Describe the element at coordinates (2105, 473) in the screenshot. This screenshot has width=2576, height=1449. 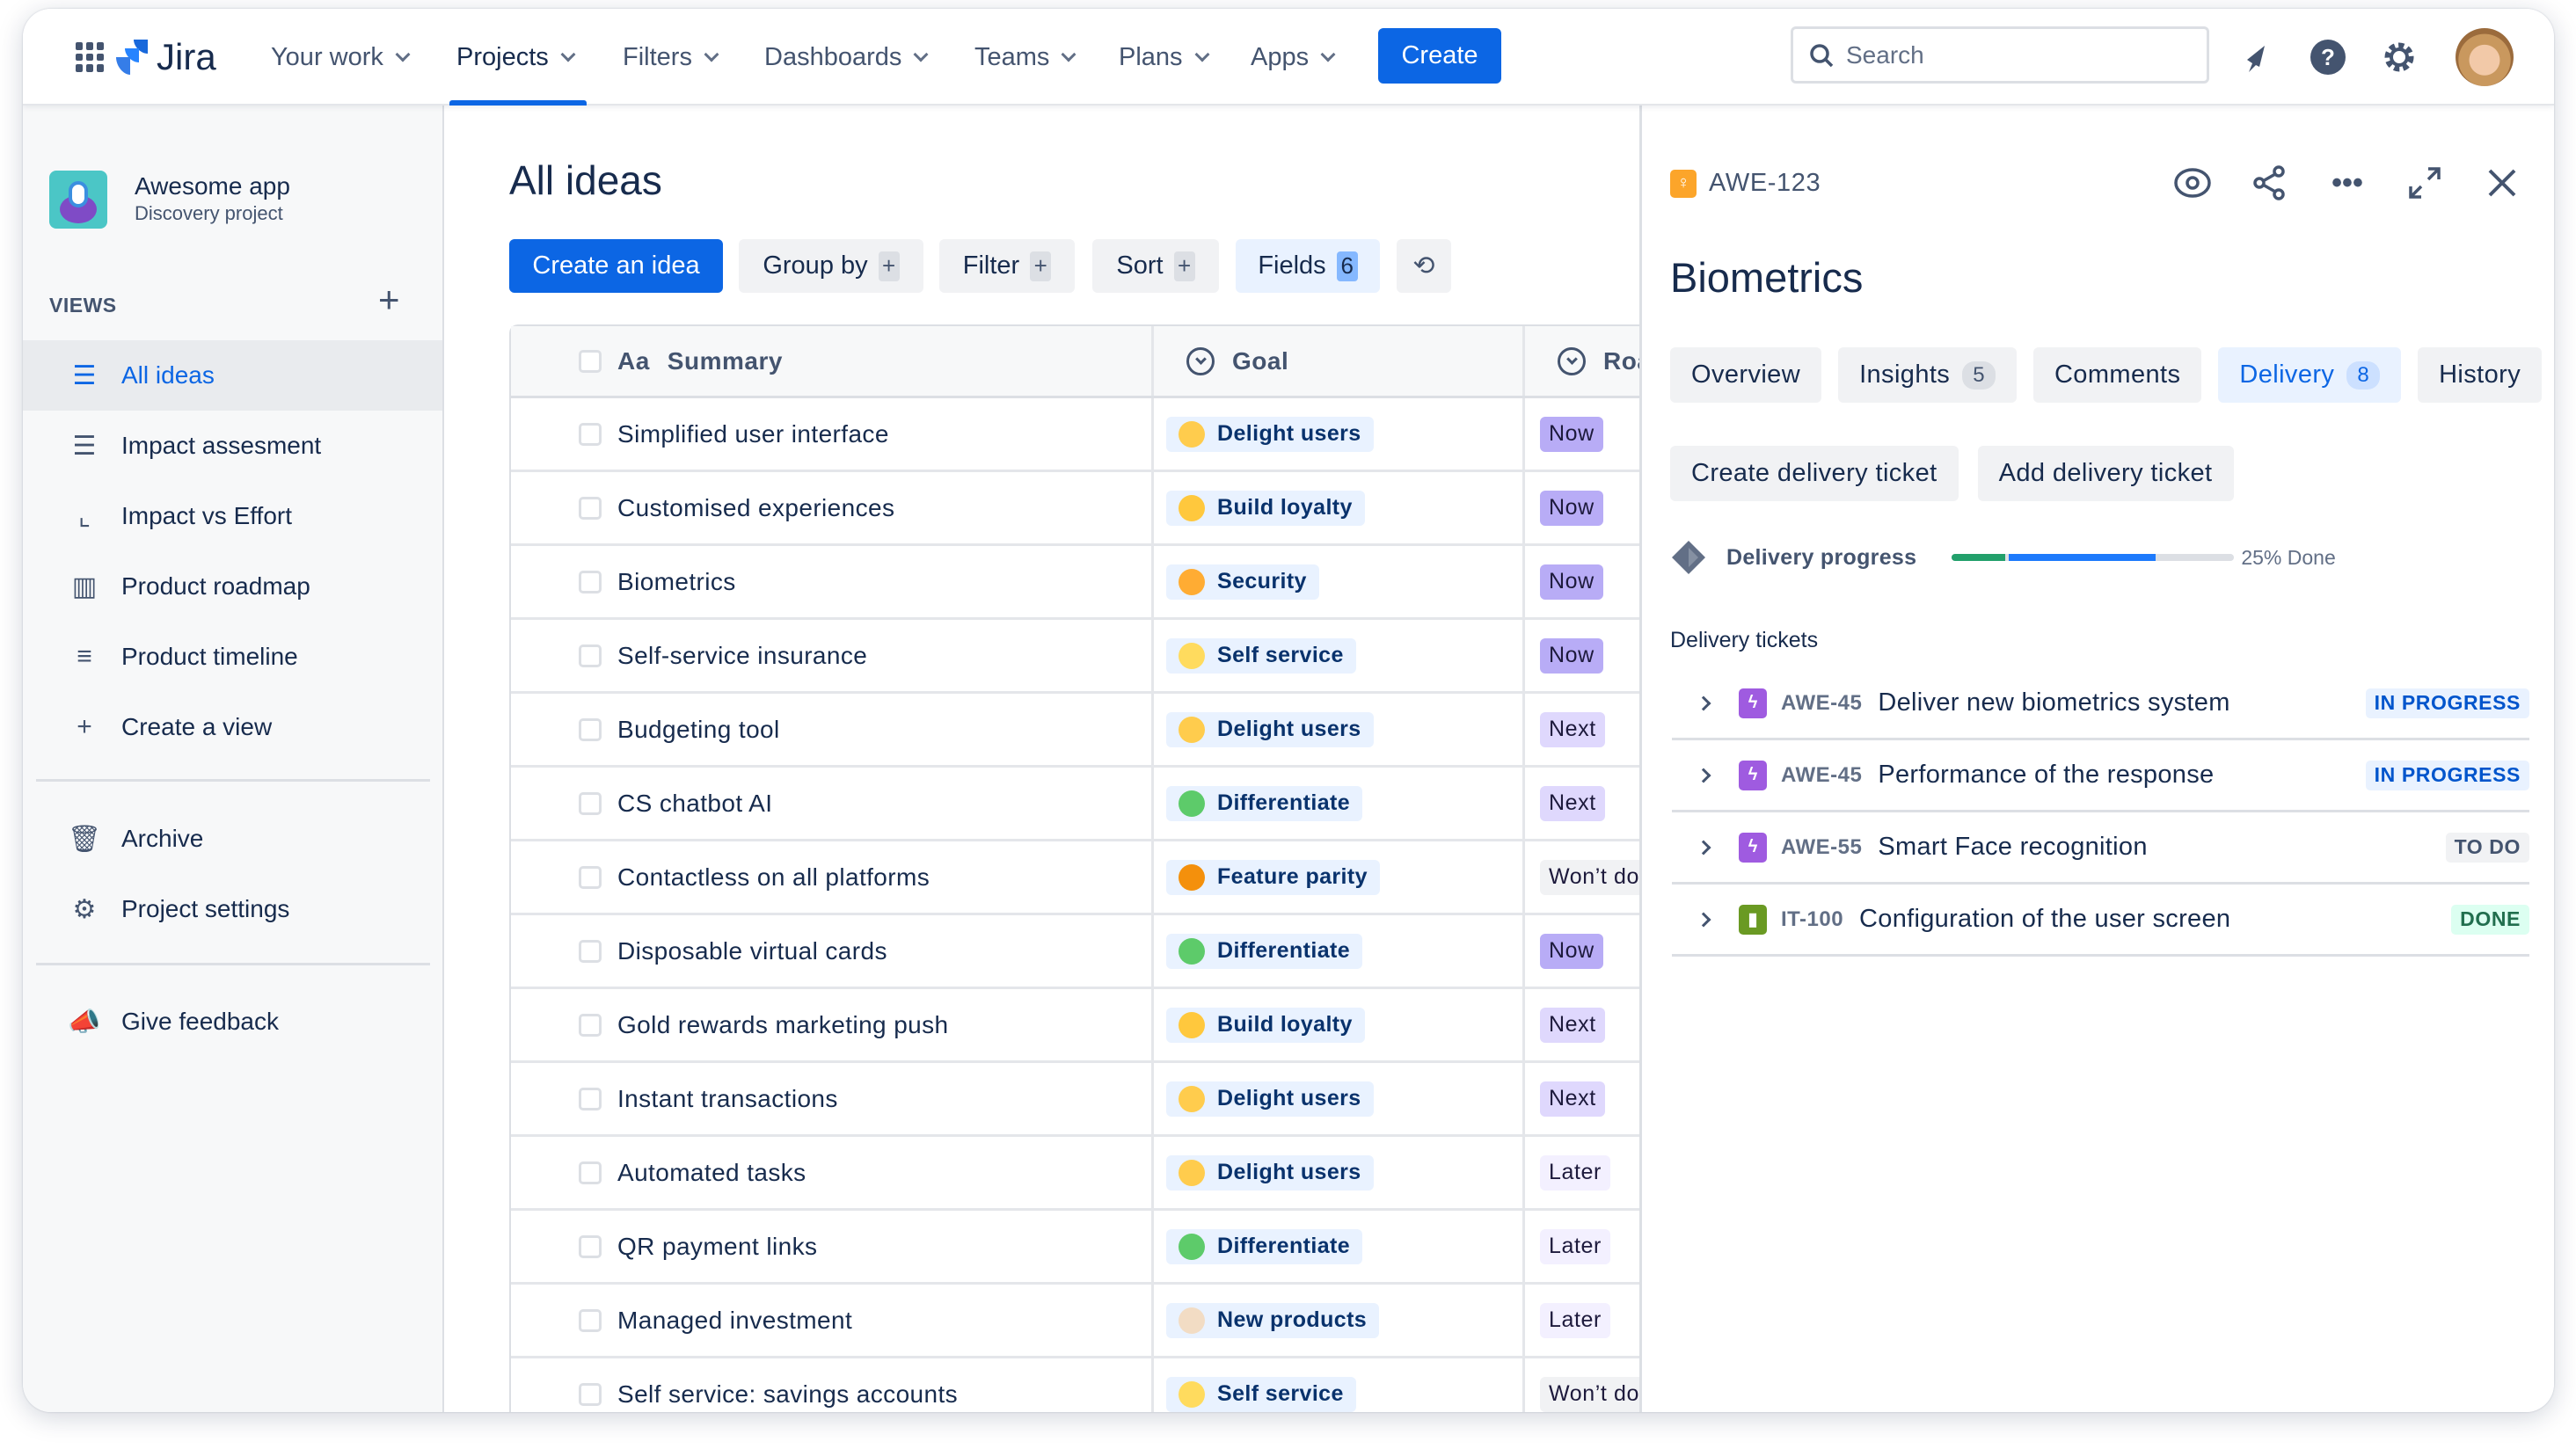
I see `add-delivery-ticket-button: Add delivery ticket` at that location.